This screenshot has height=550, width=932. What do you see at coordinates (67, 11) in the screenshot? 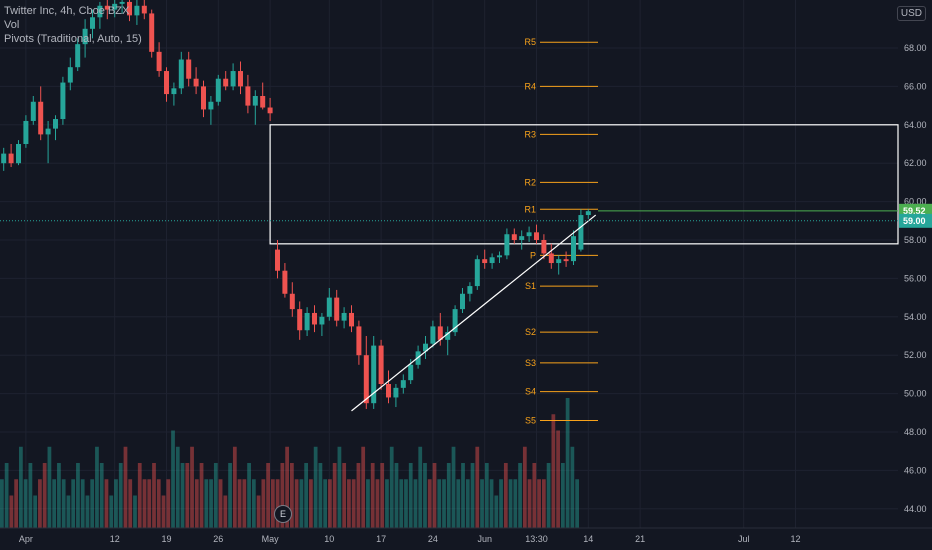
I see `symbol-title: Twitter Inc, 4h, Cboe BZX` at bounding box center [67, 11].